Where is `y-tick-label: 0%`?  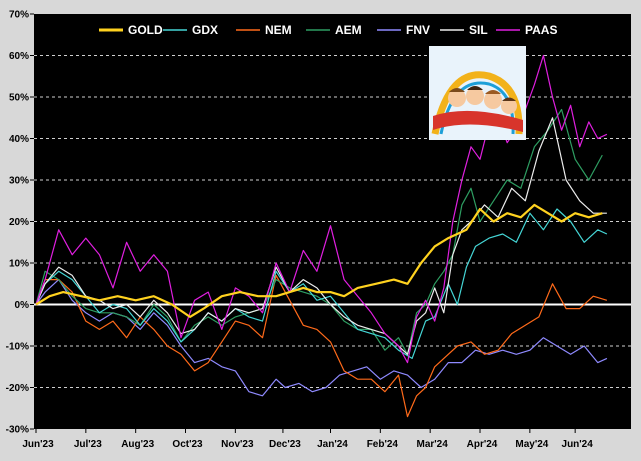
y-tick-label: 0% is located at coordinates (22, 305).